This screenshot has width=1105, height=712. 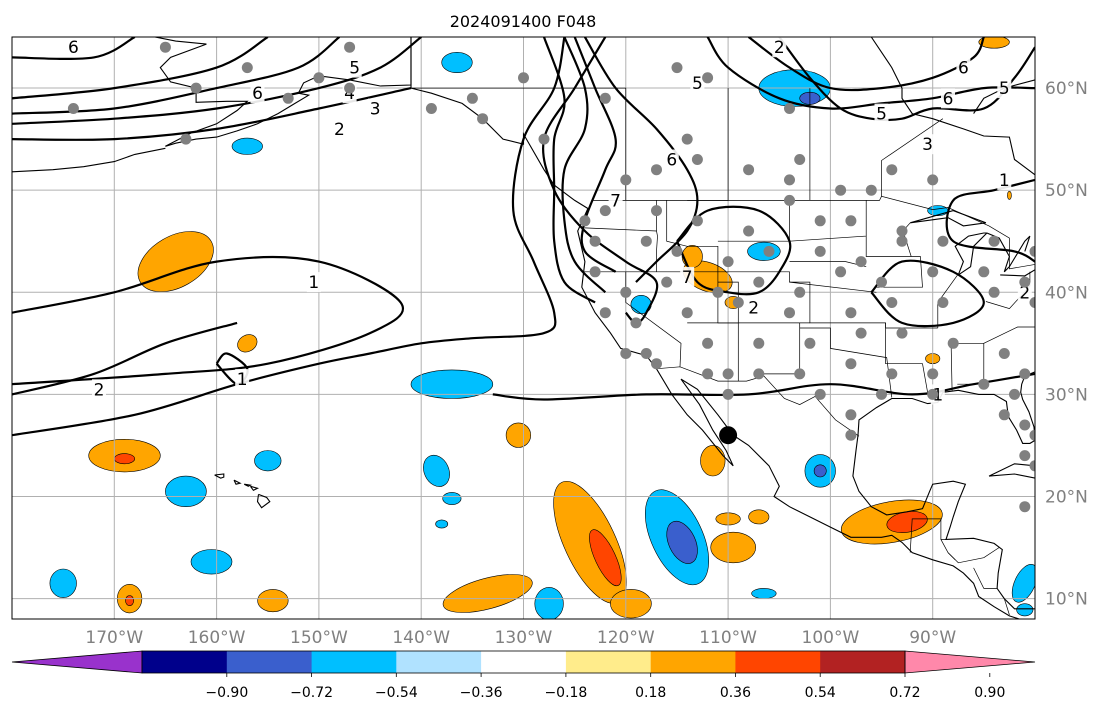 What do you see at coordinates (970, 662) in the screenshot?
I see `colorbar-extend-high` at bounding box center [970, 662].